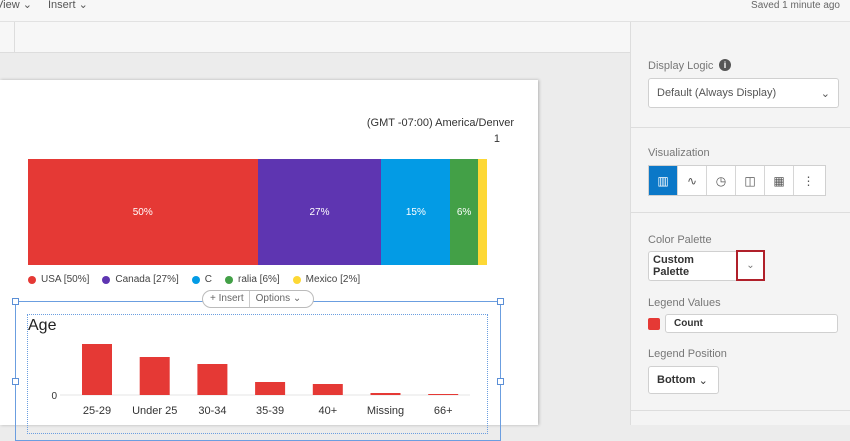  I want to click on x-tick-label: Under 25, so click(154, 411).